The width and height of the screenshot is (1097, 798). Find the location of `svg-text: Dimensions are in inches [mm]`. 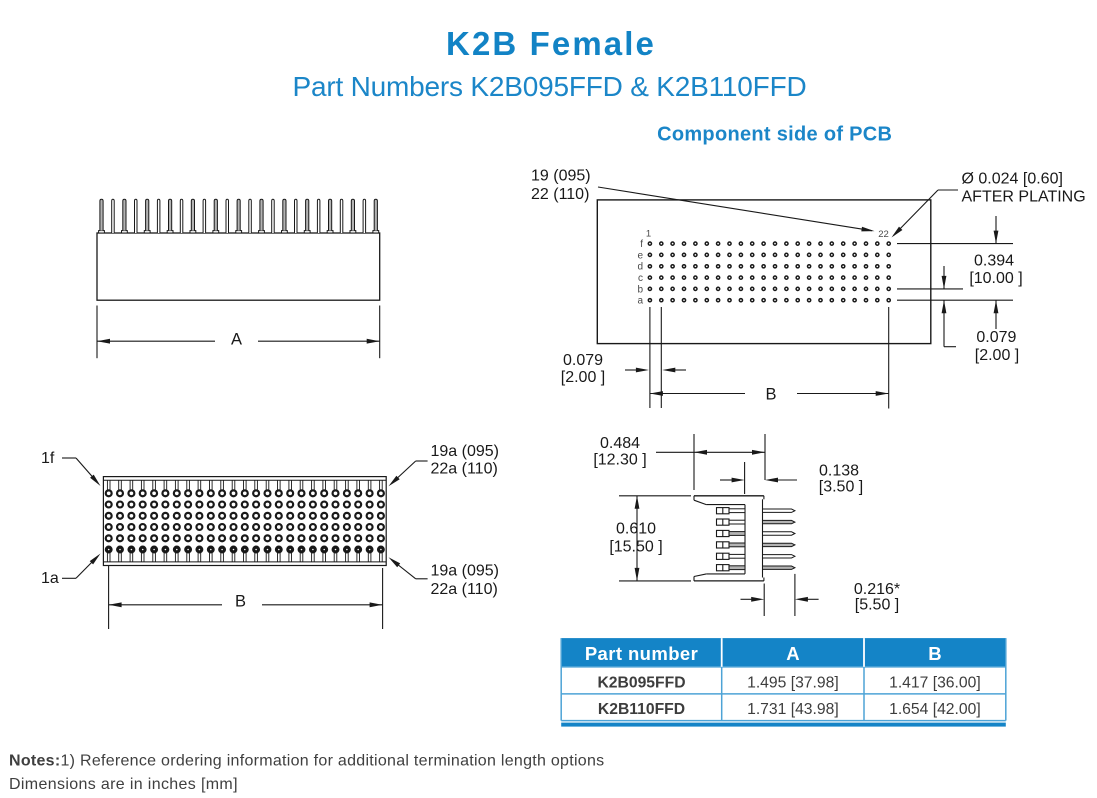

svg-text: Dimensions are in inches [mm] is located at coordinates (123, 784).